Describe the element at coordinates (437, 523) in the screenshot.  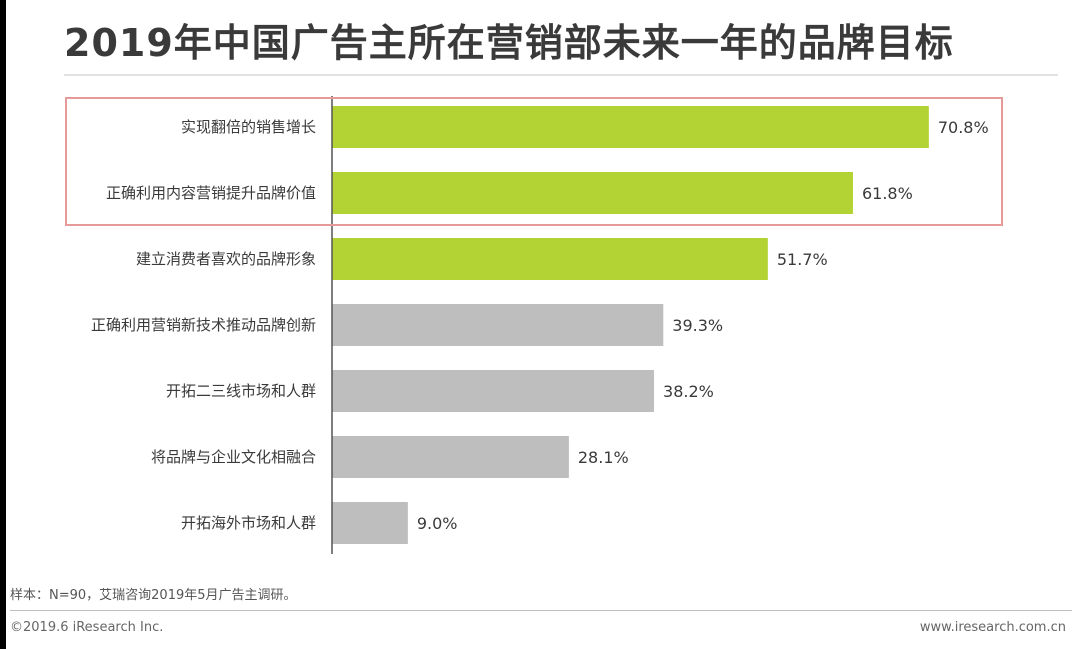
I see `value-label: 9.0%` at that location.